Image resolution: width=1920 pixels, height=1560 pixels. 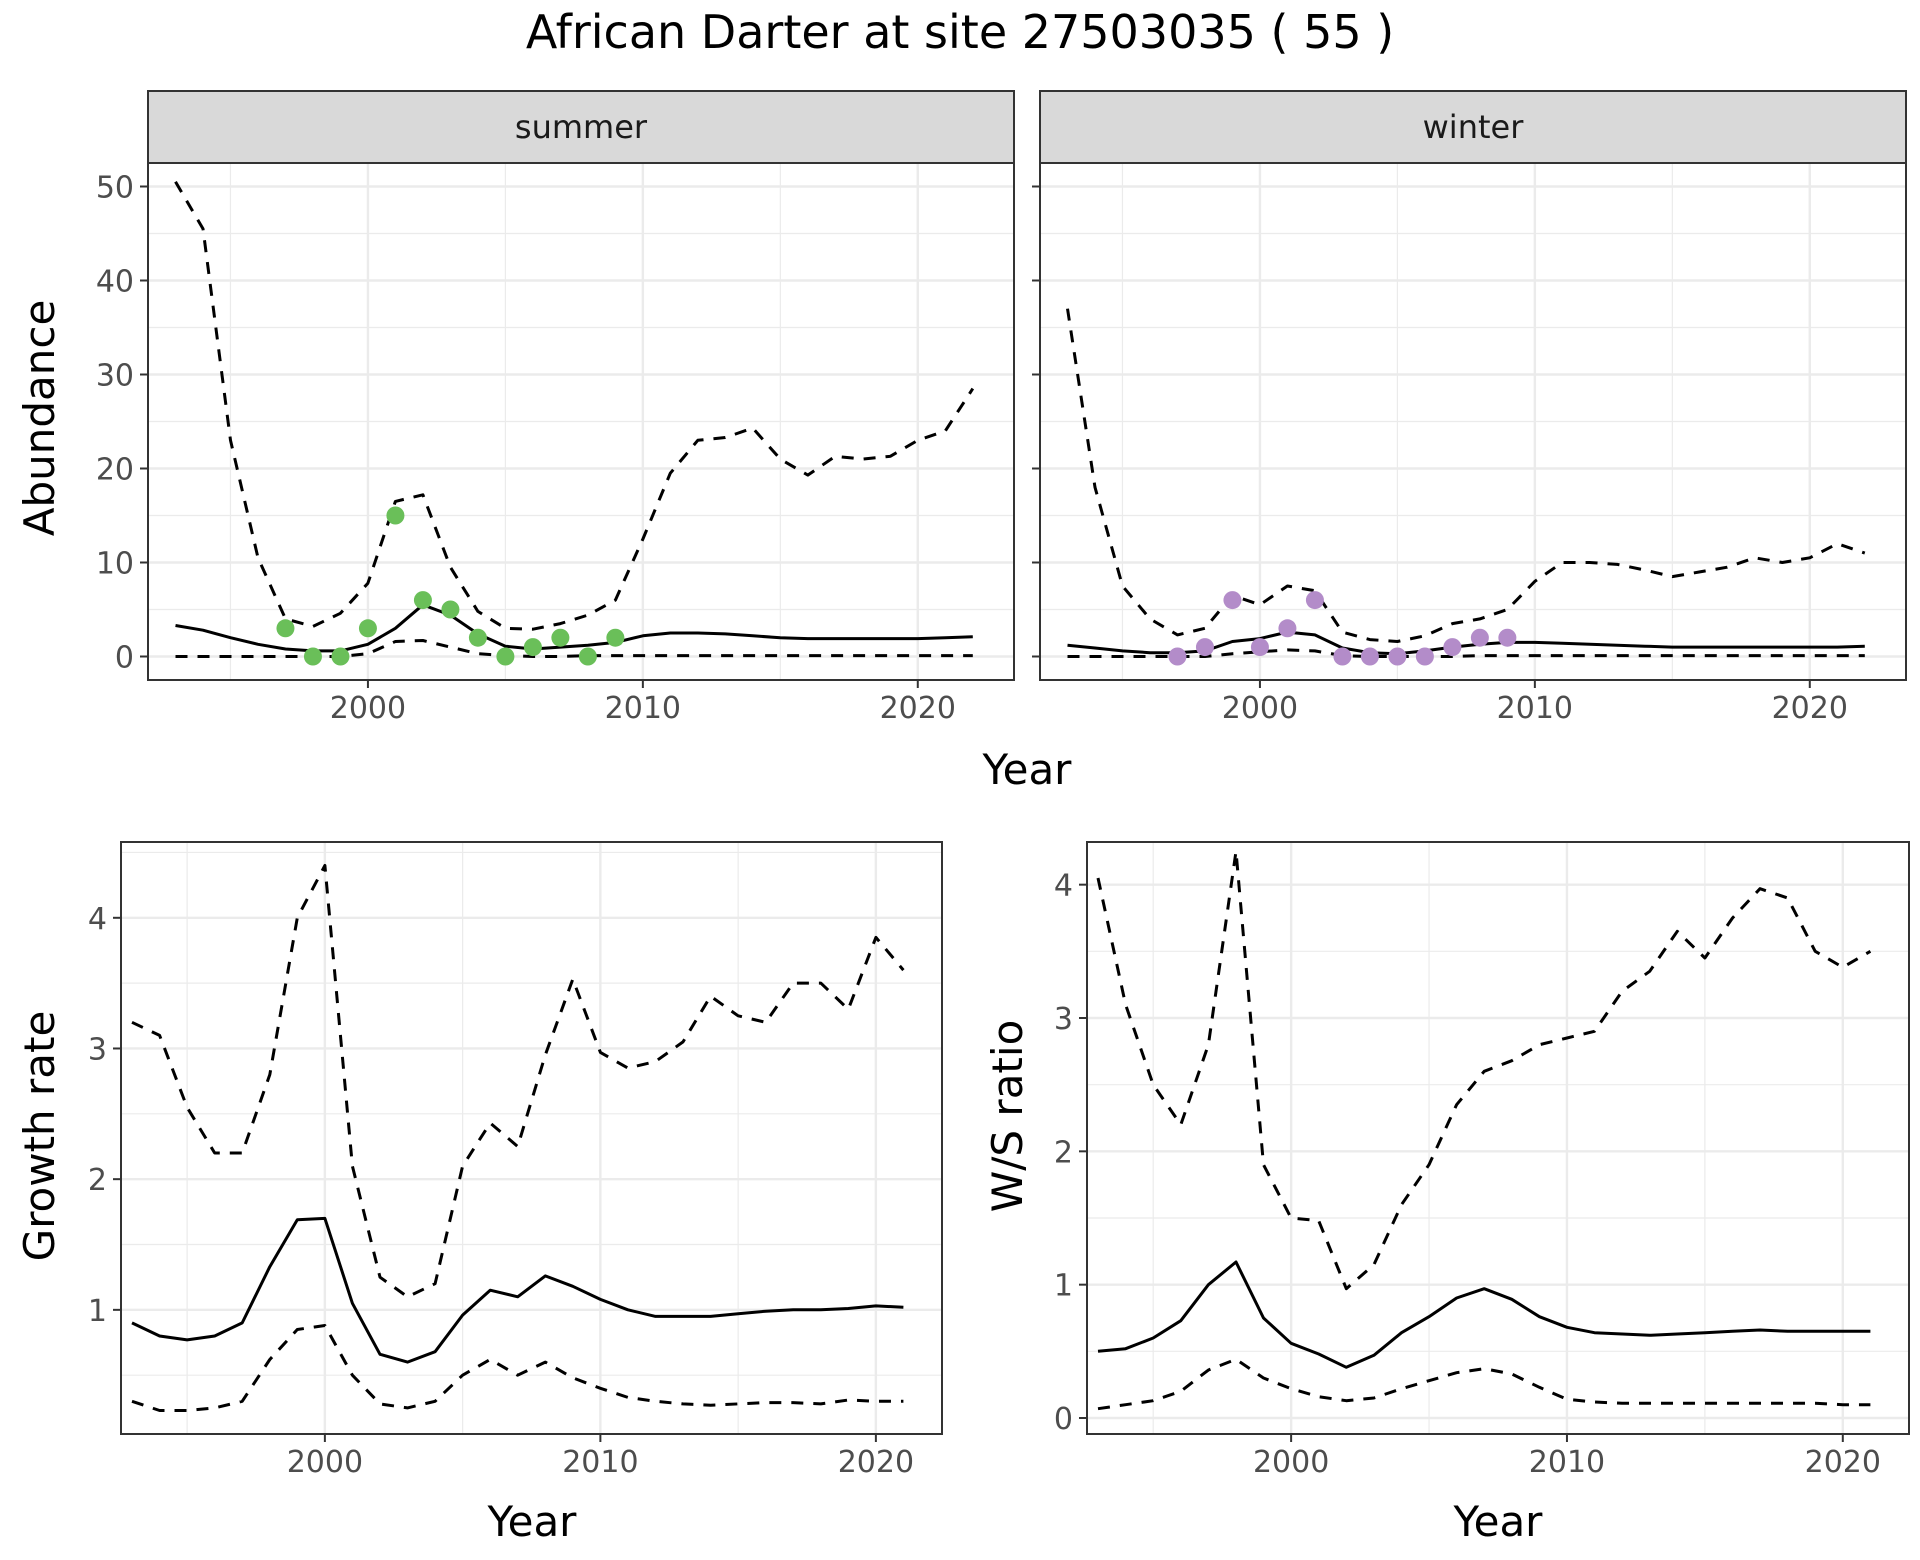 I want to click on facet-strip-summer, so click(x=581, y=127).